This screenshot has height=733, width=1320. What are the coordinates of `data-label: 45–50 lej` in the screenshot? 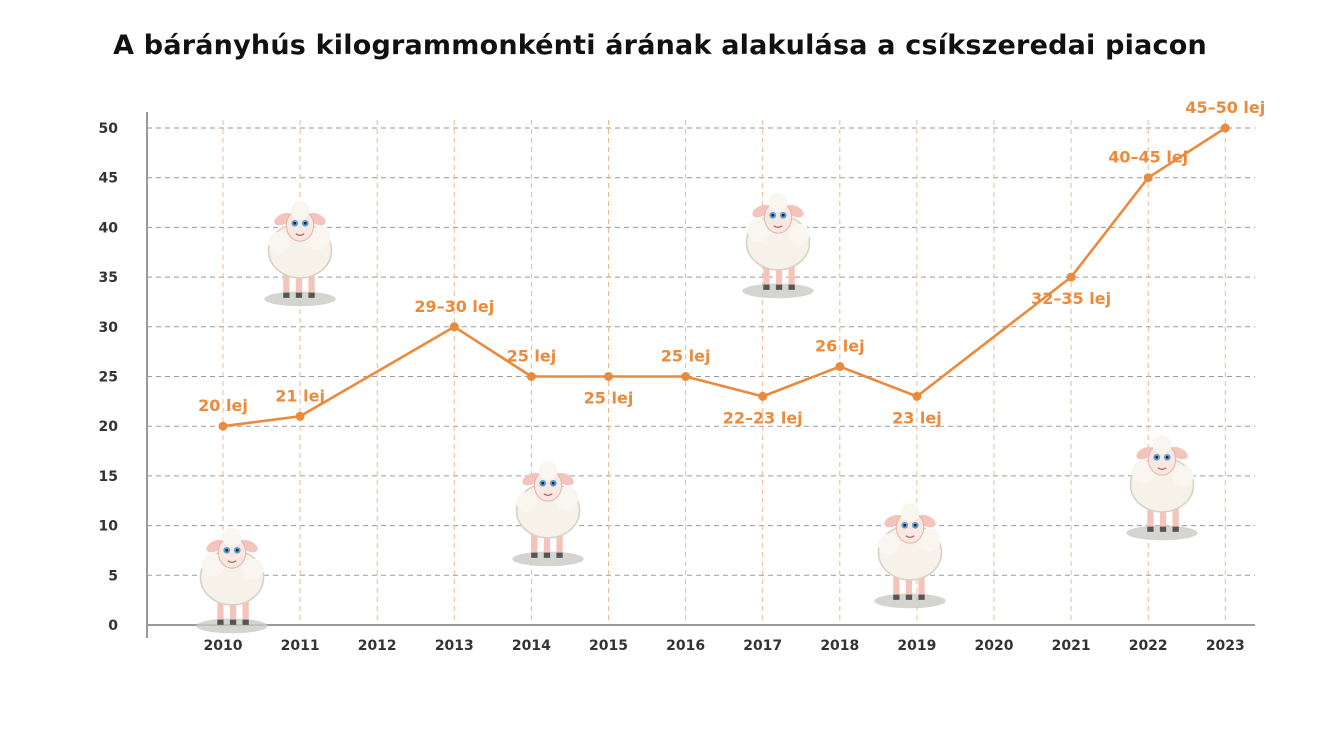 It's located at (1225, 107).